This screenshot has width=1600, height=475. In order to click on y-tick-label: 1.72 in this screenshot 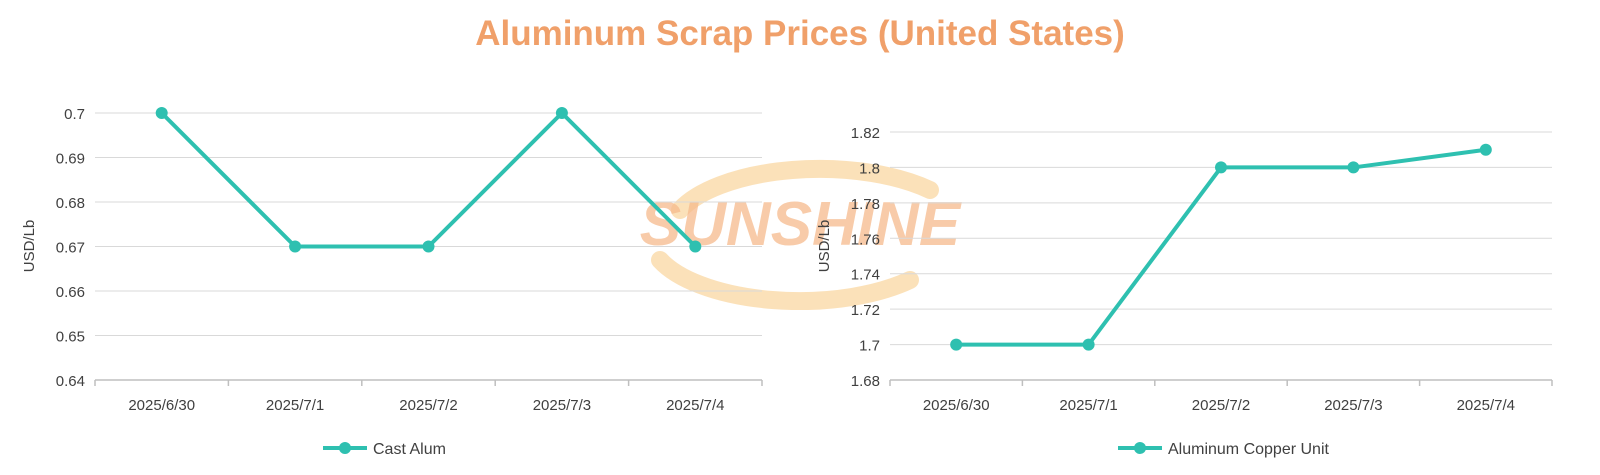, I will do `click(865, 310)`.